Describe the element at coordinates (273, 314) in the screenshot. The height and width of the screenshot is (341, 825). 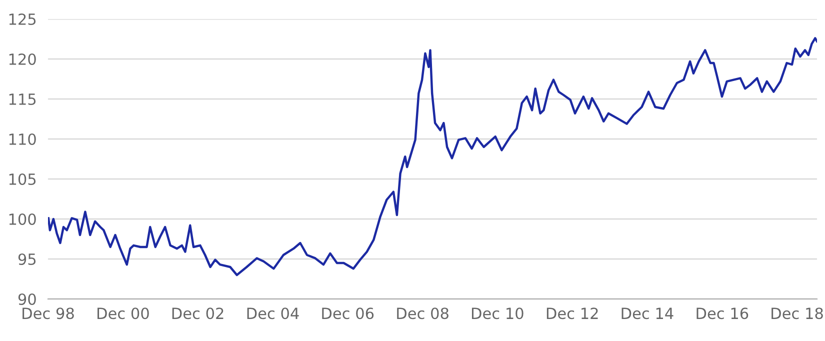
I see `x-tick-label: Dec 04` at that location.